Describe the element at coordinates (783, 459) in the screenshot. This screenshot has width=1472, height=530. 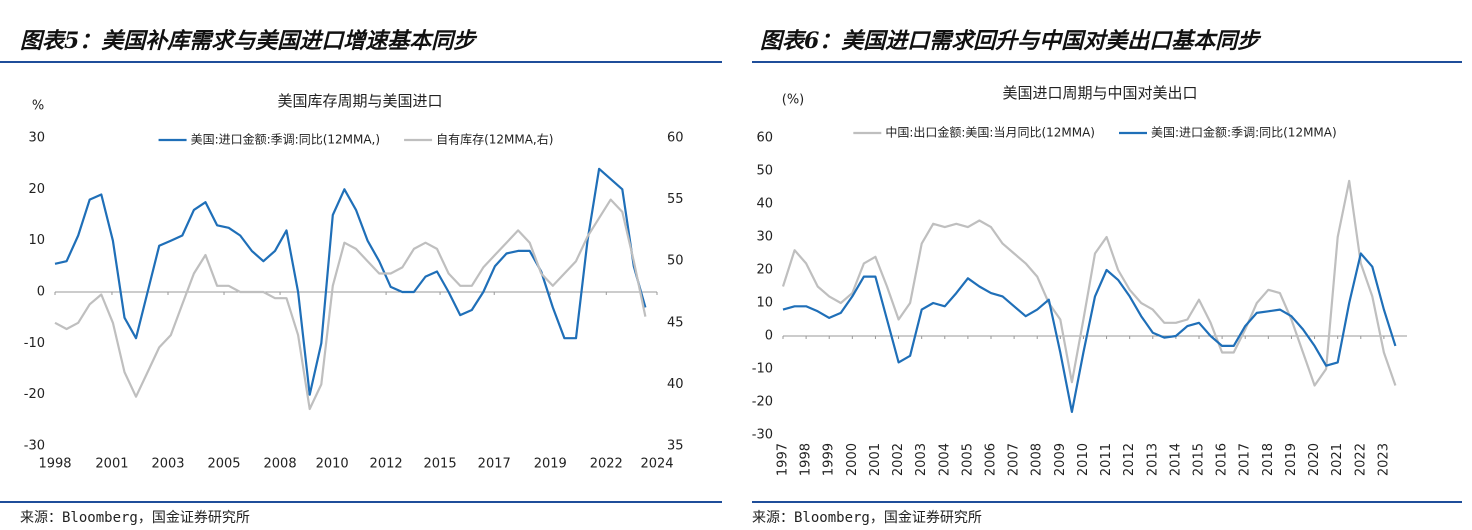
I see `x-tick-label: 1997` at that location.